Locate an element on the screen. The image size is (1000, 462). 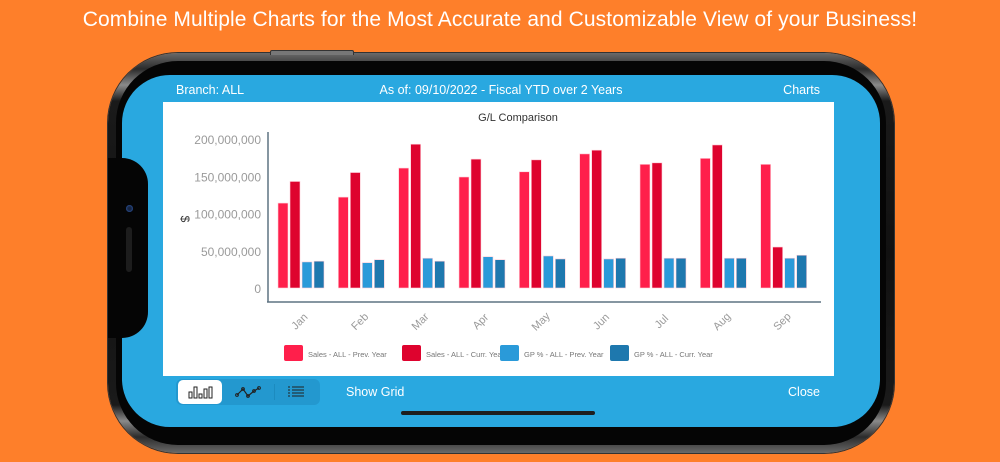
line-chart-icon is located at coordinates (248, 392).